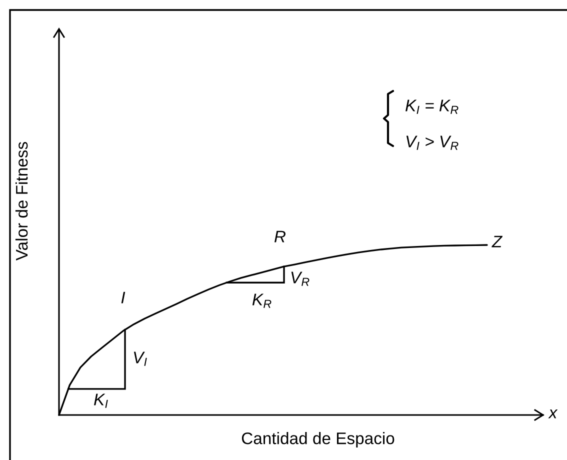 This screenshot has width=567, height=460. I want to click on annotation: I, so click(123, 298).